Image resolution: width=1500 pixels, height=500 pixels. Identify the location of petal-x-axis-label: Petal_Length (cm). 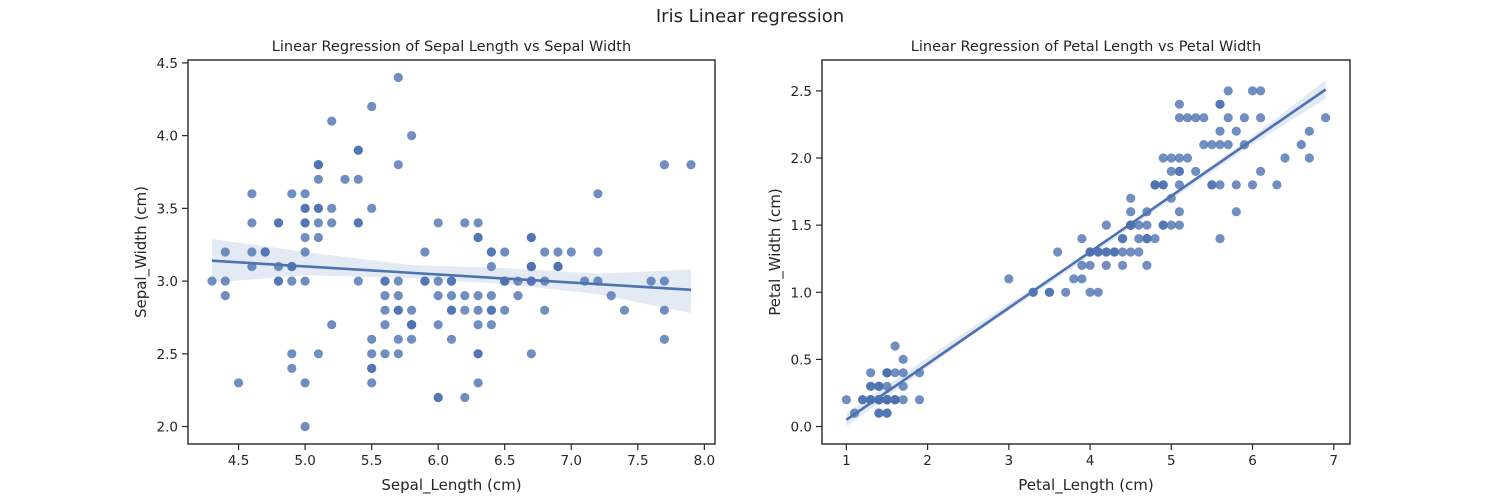
(1086, 485).